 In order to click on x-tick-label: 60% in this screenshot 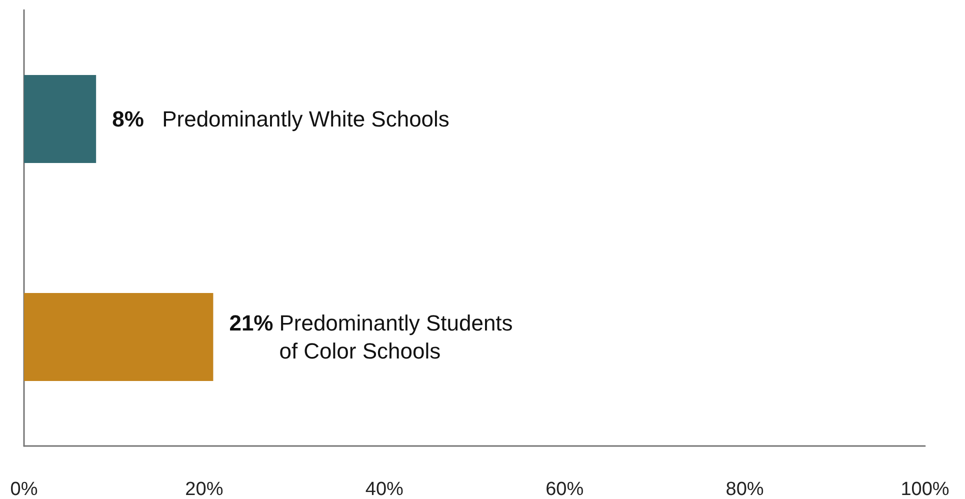, I will do `click(565, 489)`.